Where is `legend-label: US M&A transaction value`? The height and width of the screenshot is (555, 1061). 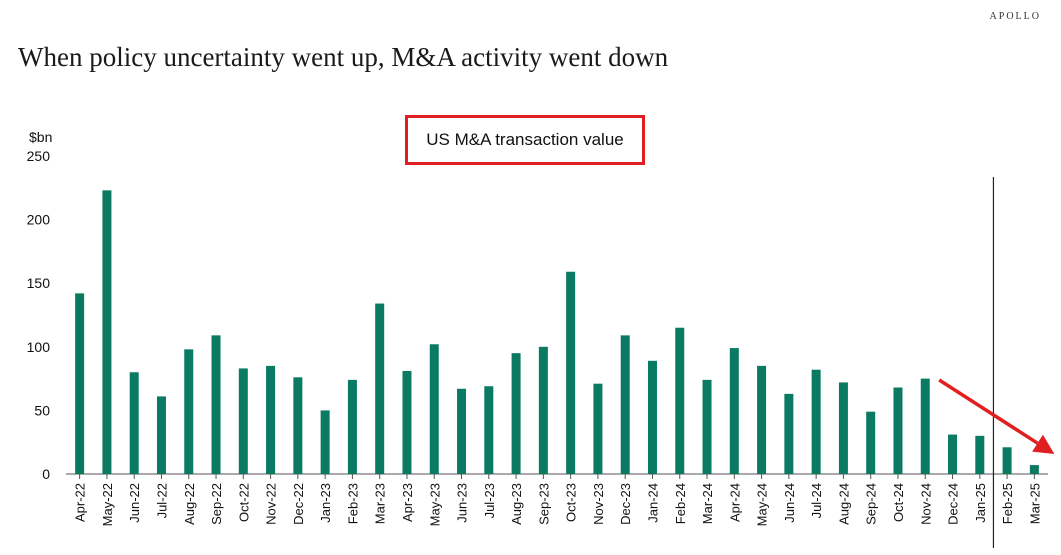
legend-label: US M&A transaction value is located at coordinates (525, 139).